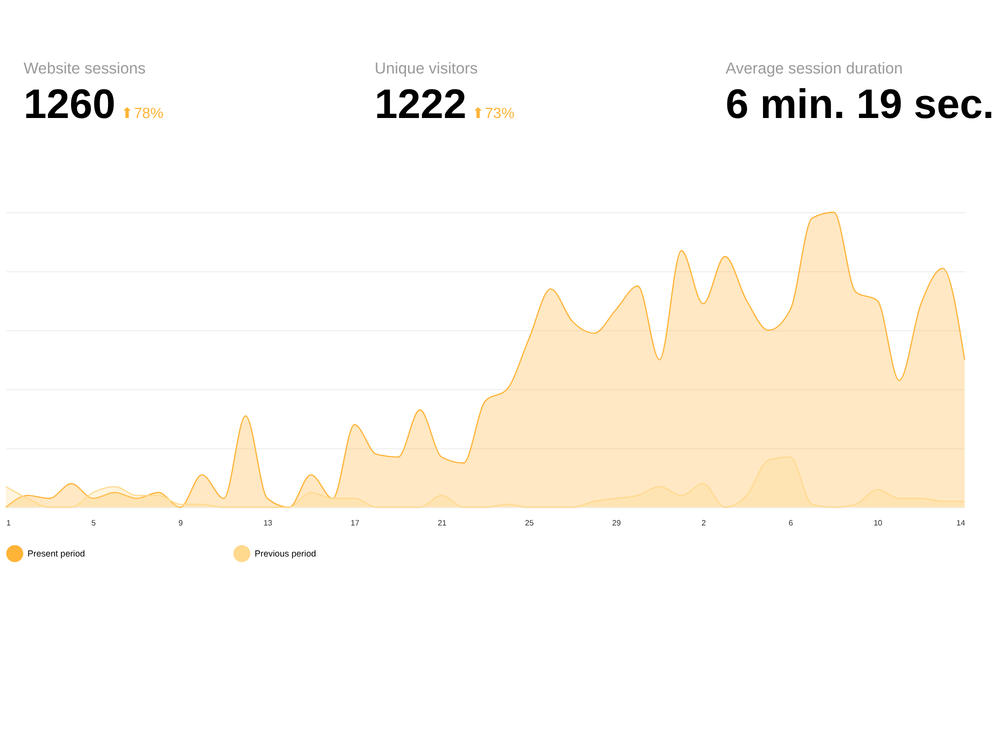 The height and width of the screenshot is (750, 1000). I want to click on x-tick-label: 21, so click(442, 523).